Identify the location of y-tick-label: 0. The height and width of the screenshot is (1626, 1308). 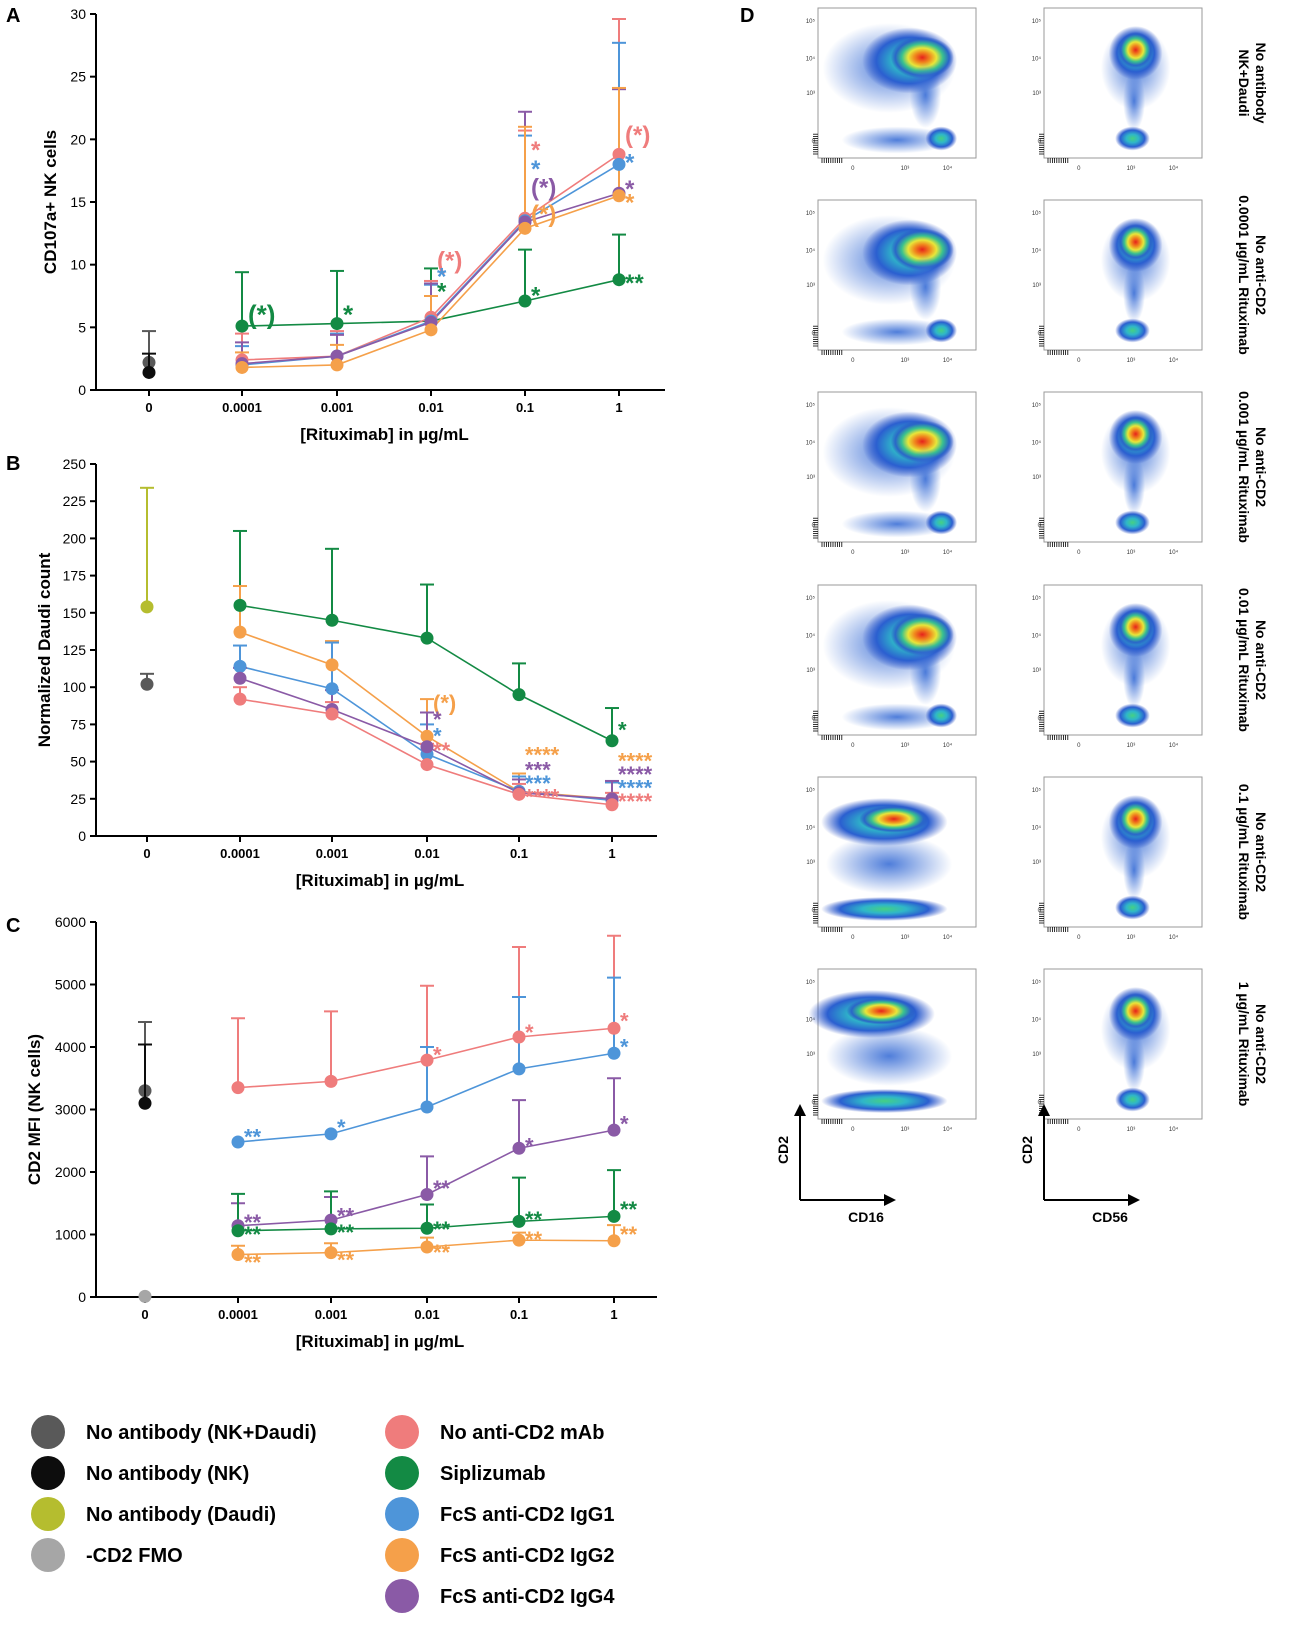
(82, 1297).